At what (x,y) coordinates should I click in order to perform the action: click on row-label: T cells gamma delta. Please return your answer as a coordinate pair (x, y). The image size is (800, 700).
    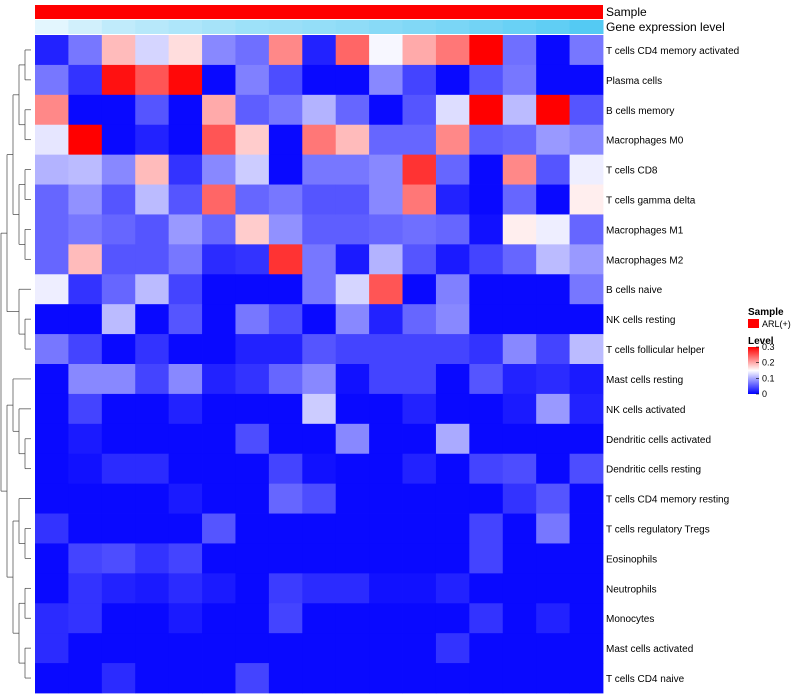
    Looking at the image, I should click on (651, 201).